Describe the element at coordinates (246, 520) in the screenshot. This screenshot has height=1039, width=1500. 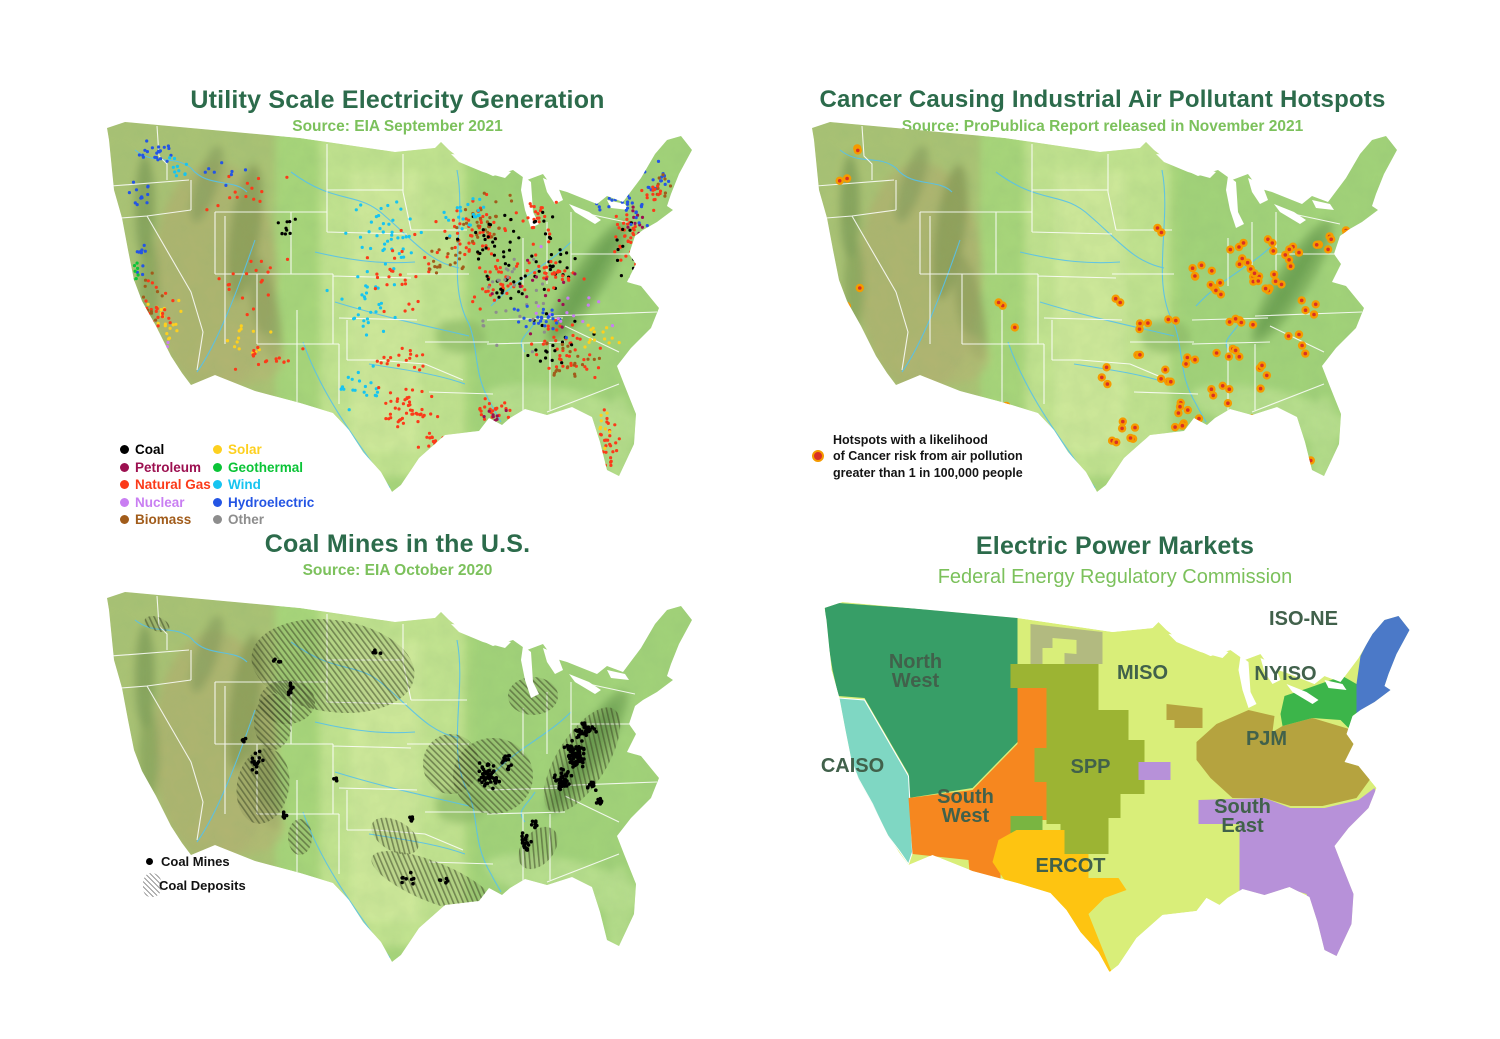
I see `legend-label: Other` at that location.